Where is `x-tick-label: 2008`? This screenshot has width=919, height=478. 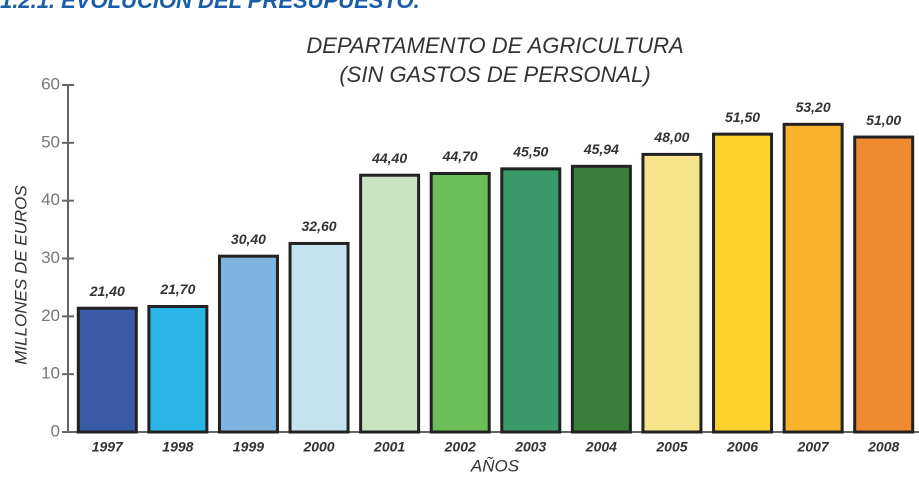
x-tick-label: 2008 is located at coordinates (883, 447).